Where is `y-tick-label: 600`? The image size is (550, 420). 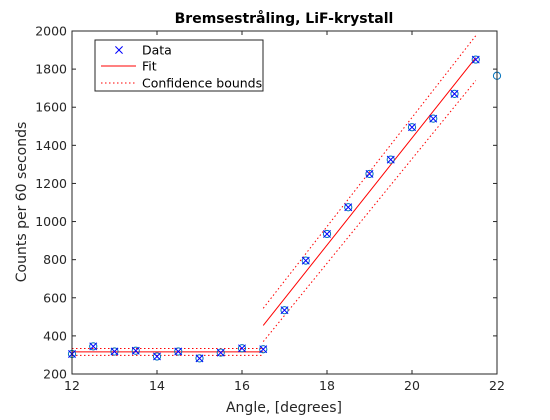 y-tick-label: 600 is located at coordinates (55, 297).